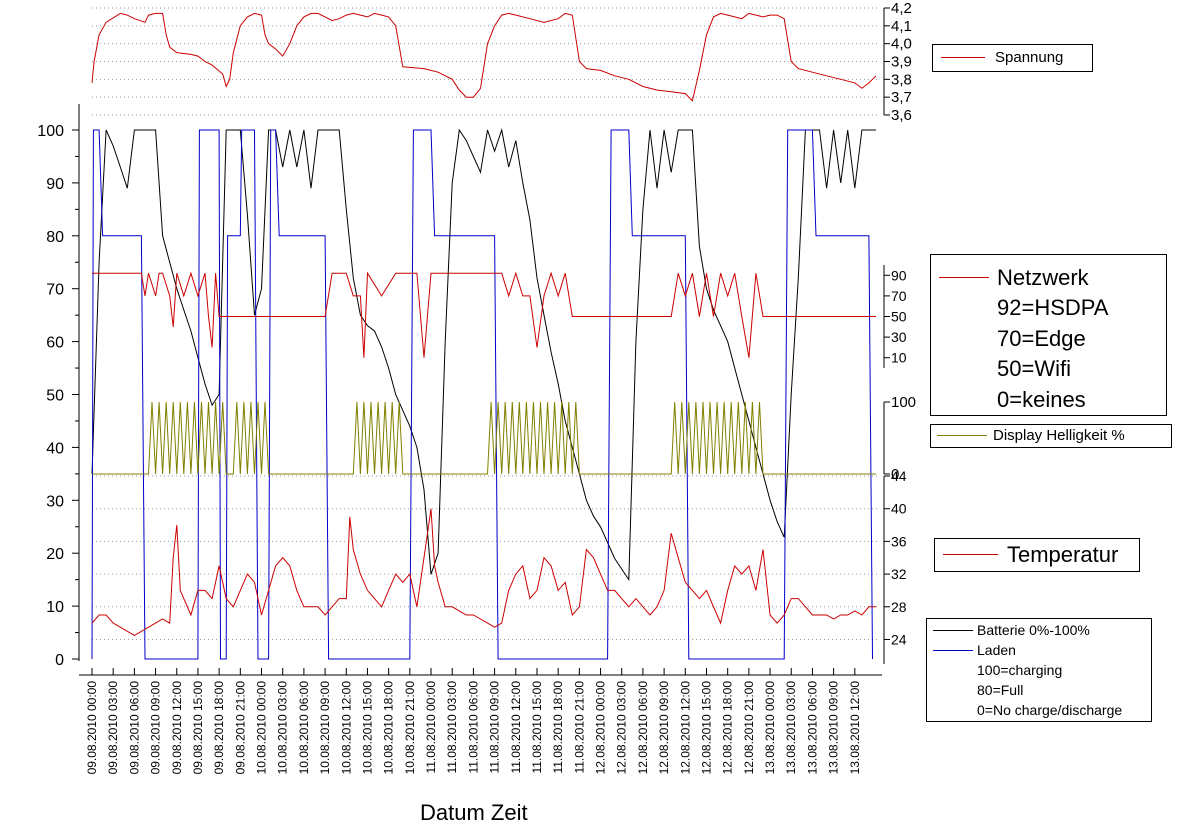 Image resolution: width=1181 pixels, height=835 pixels. What do you see at coordinates (452, 727) in the screenshot?
I see `x-axis-tick-label: 11.08.2010 03:00` at bounding box center [452, 727].